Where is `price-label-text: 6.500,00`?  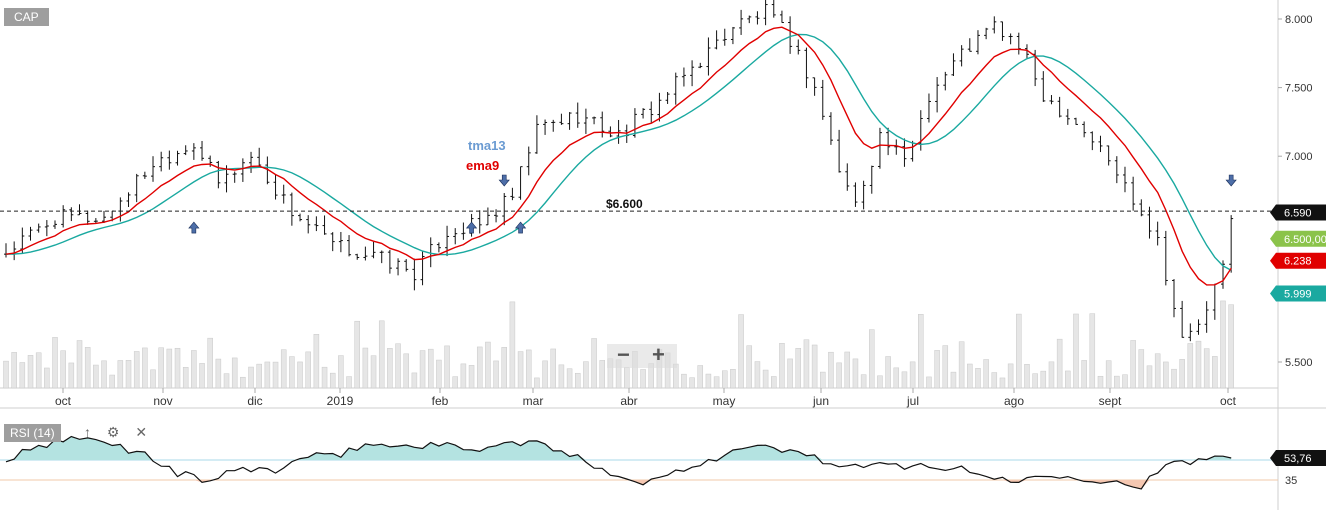
price-label-text: 6.500,00 is located at coordinates (1305, 240).